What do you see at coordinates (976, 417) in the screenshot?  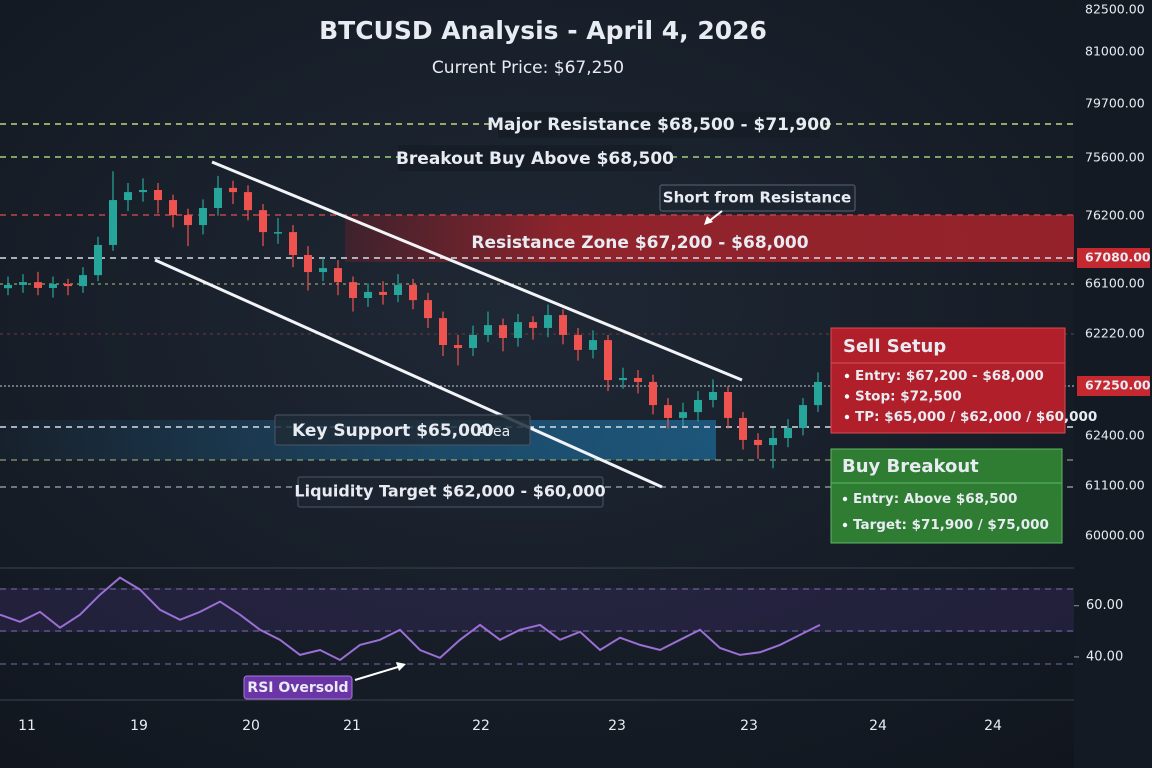 I see `box-item: TP: $65,000 / $62,000 / $60,000` at bounding box center [976, 417].